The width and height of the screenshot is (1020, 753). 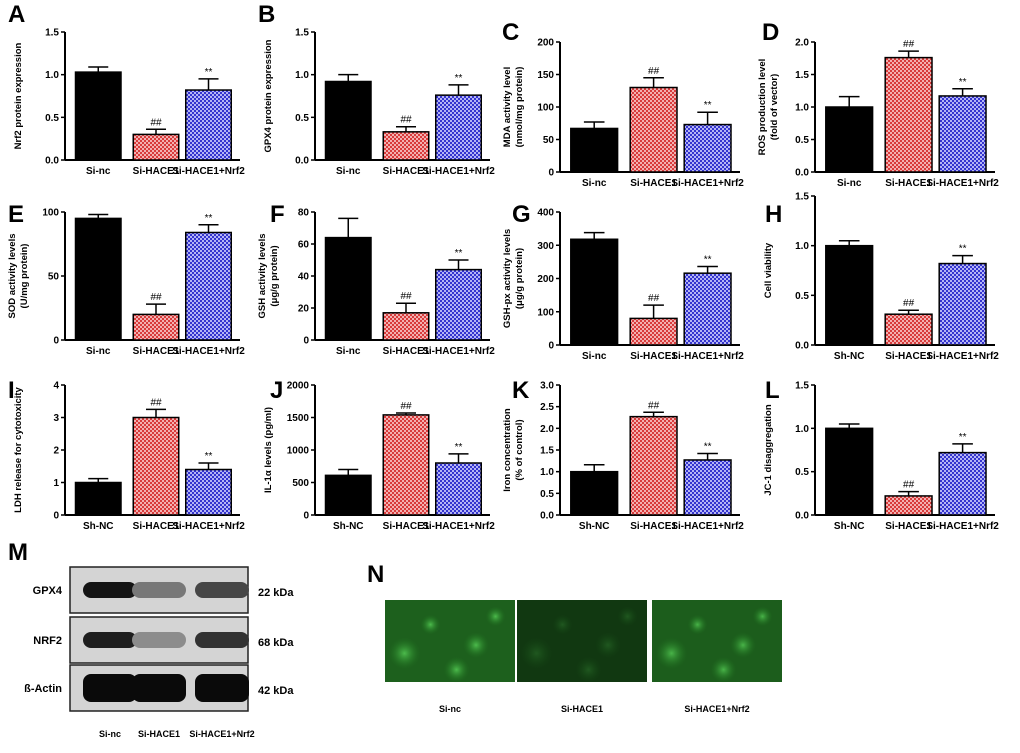 What do you see at coordinates (304, 277) in the screenshot?
I see `y-tick-label: 40` at bounding box center [304, 277].